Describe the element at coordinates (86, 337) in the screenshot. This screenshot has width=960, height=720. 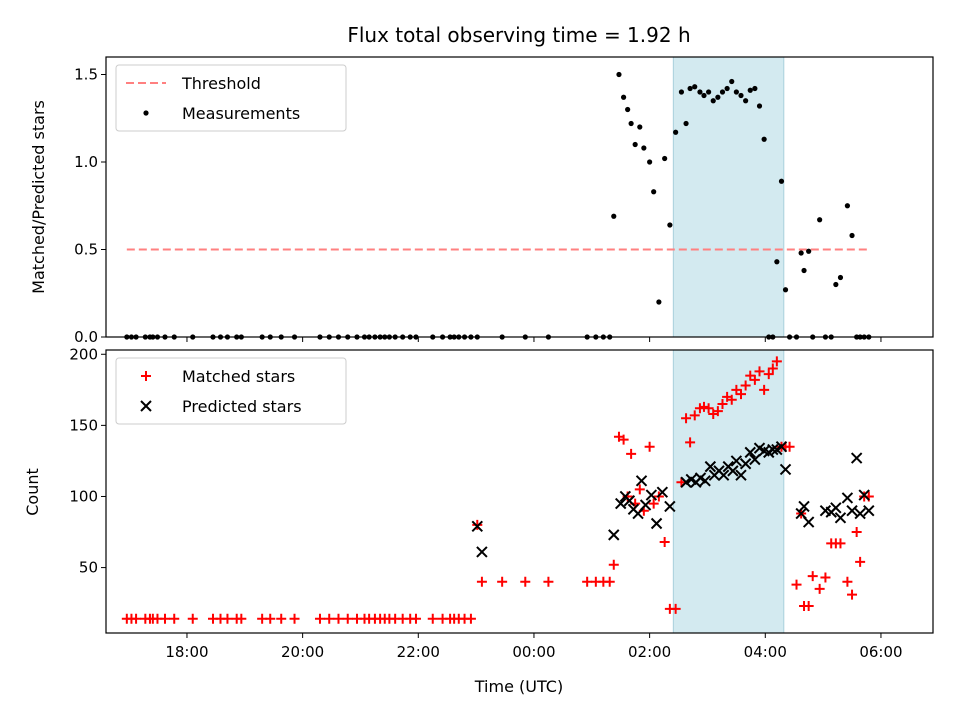
I see `y-tick-label: 0.0` at that location.